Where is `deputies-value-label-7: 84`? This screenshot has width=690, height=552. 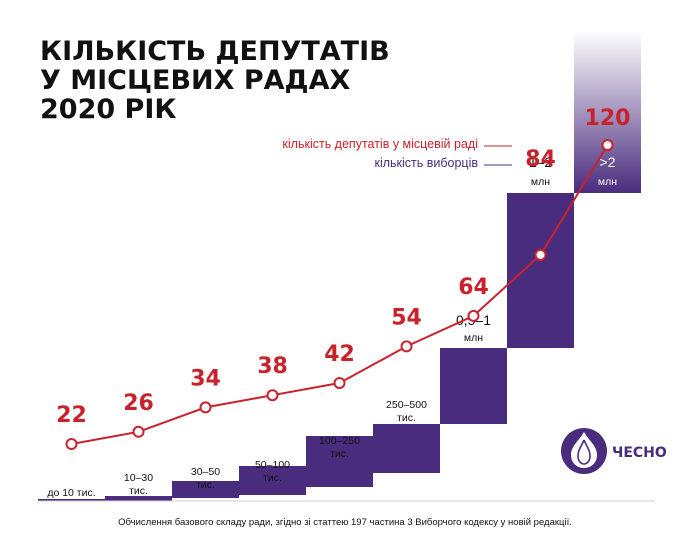 deputies-value-label-7: 84 is located at coordinates (540, 159).